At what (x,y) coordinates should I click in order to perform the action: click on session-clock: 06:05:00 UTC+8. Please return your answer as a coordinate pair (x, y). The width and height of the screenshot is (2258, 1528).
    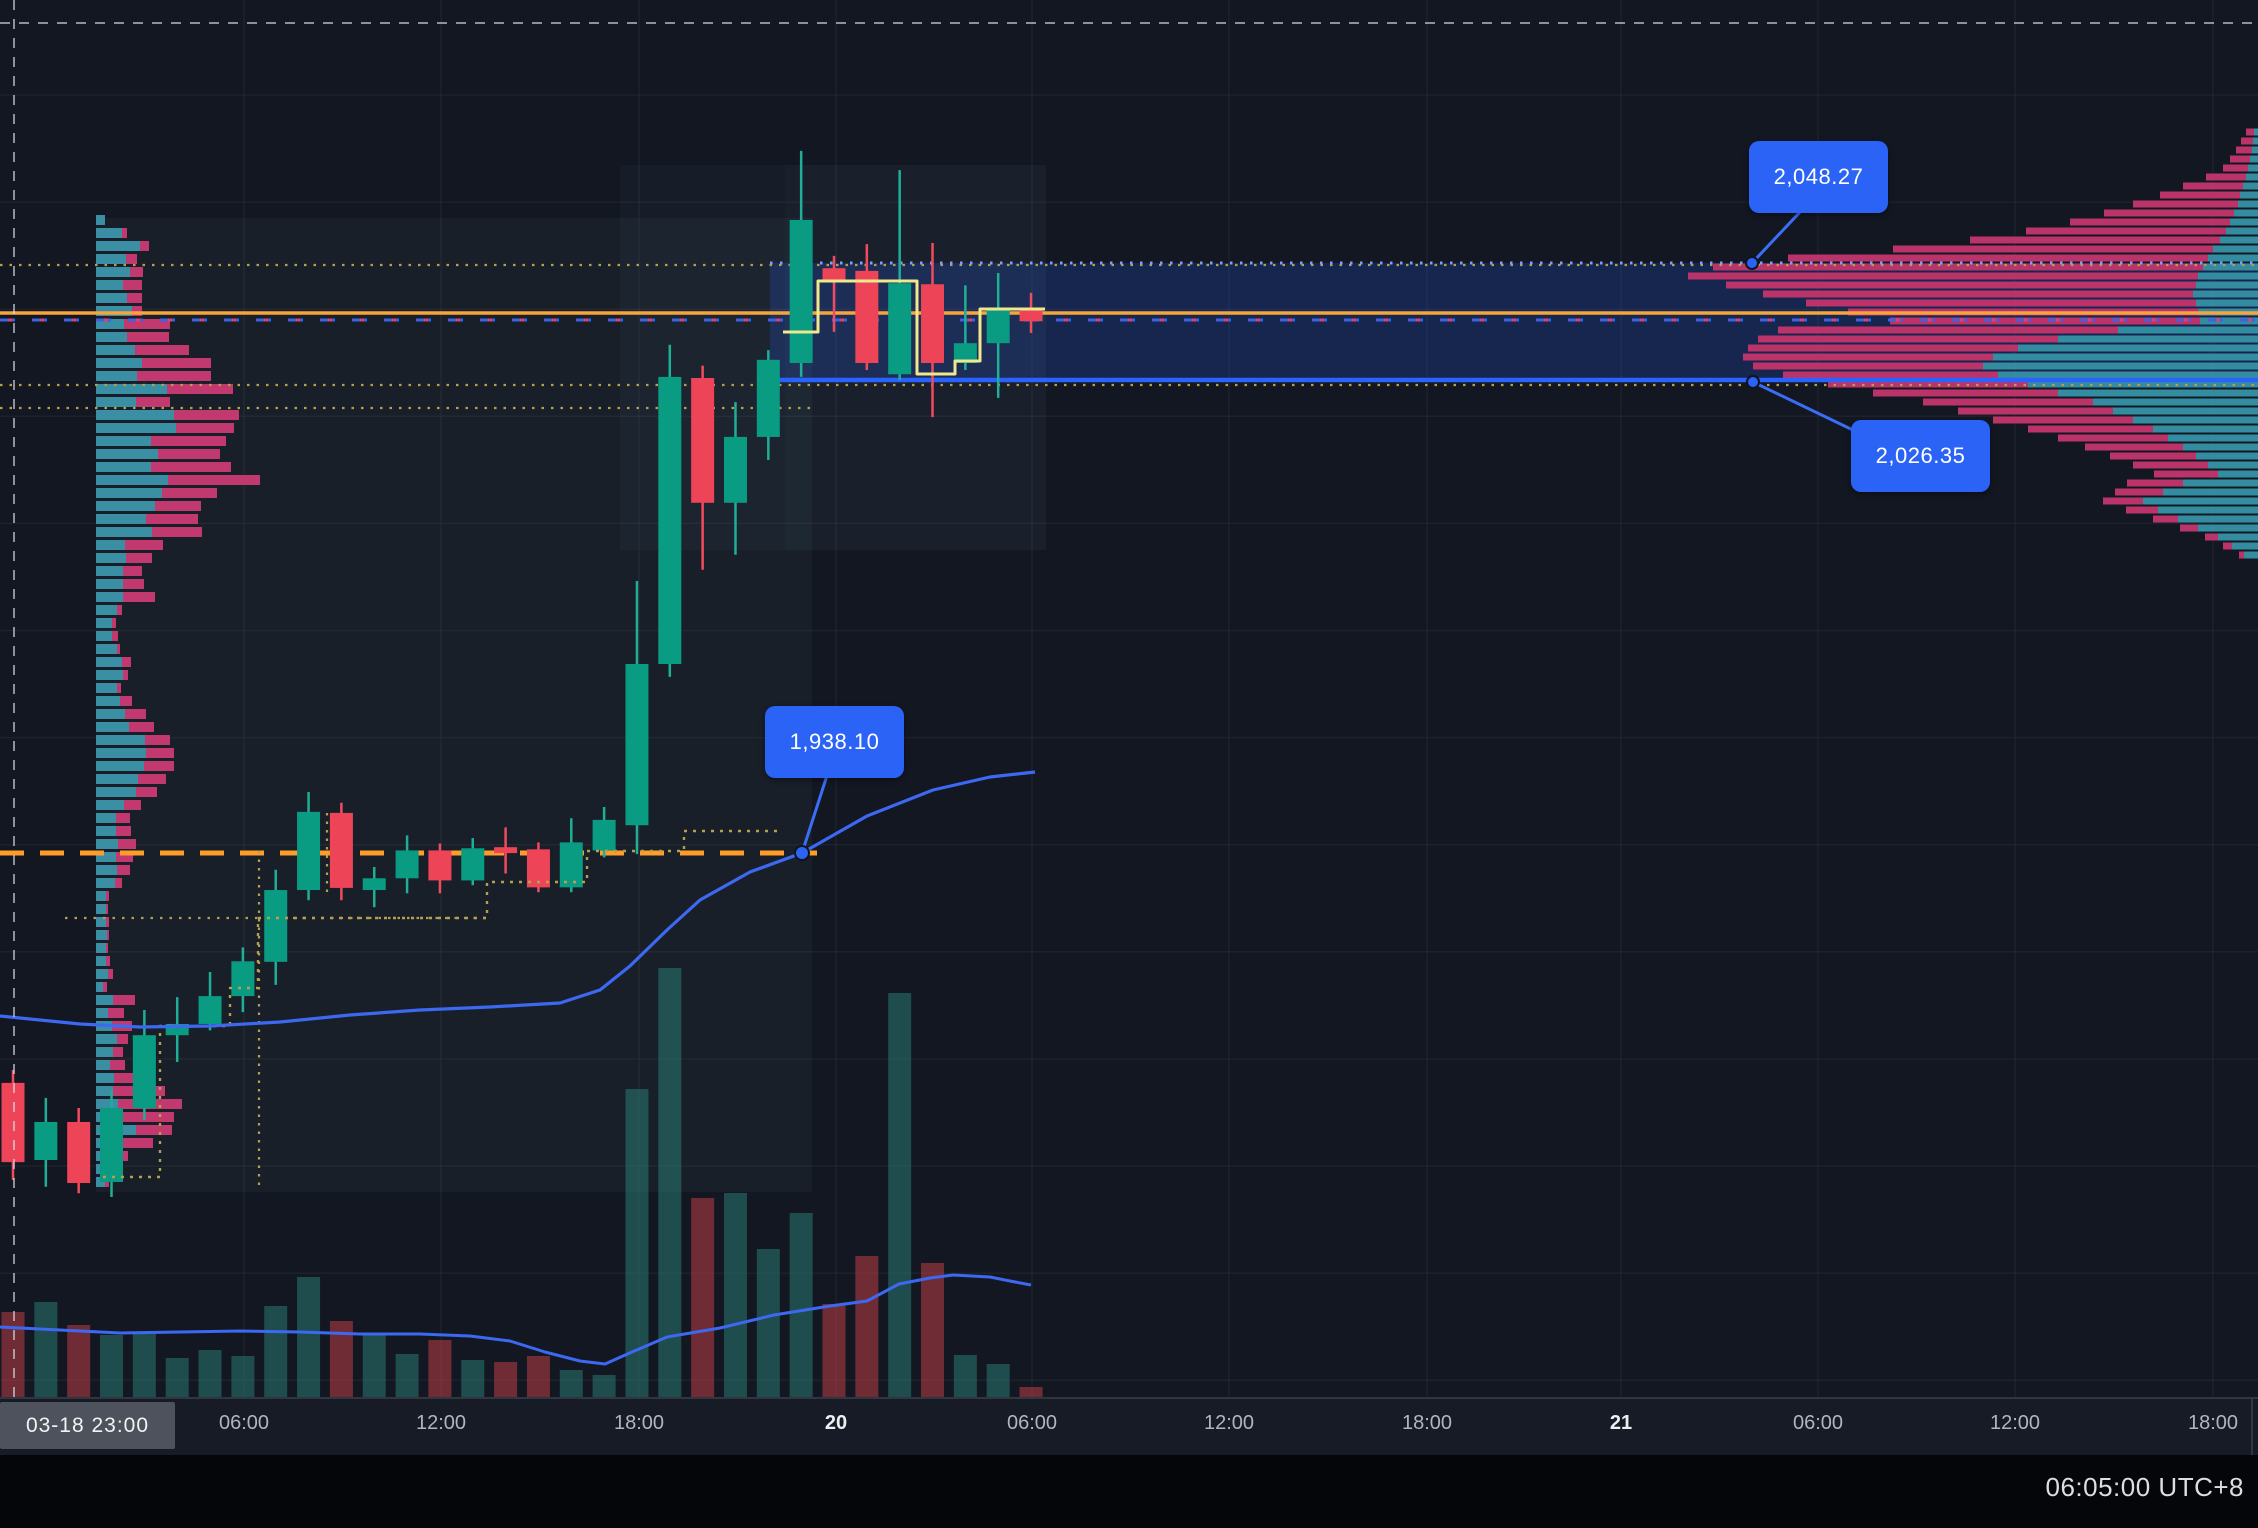
    Looking at the image, I should click on (2144, 1487).